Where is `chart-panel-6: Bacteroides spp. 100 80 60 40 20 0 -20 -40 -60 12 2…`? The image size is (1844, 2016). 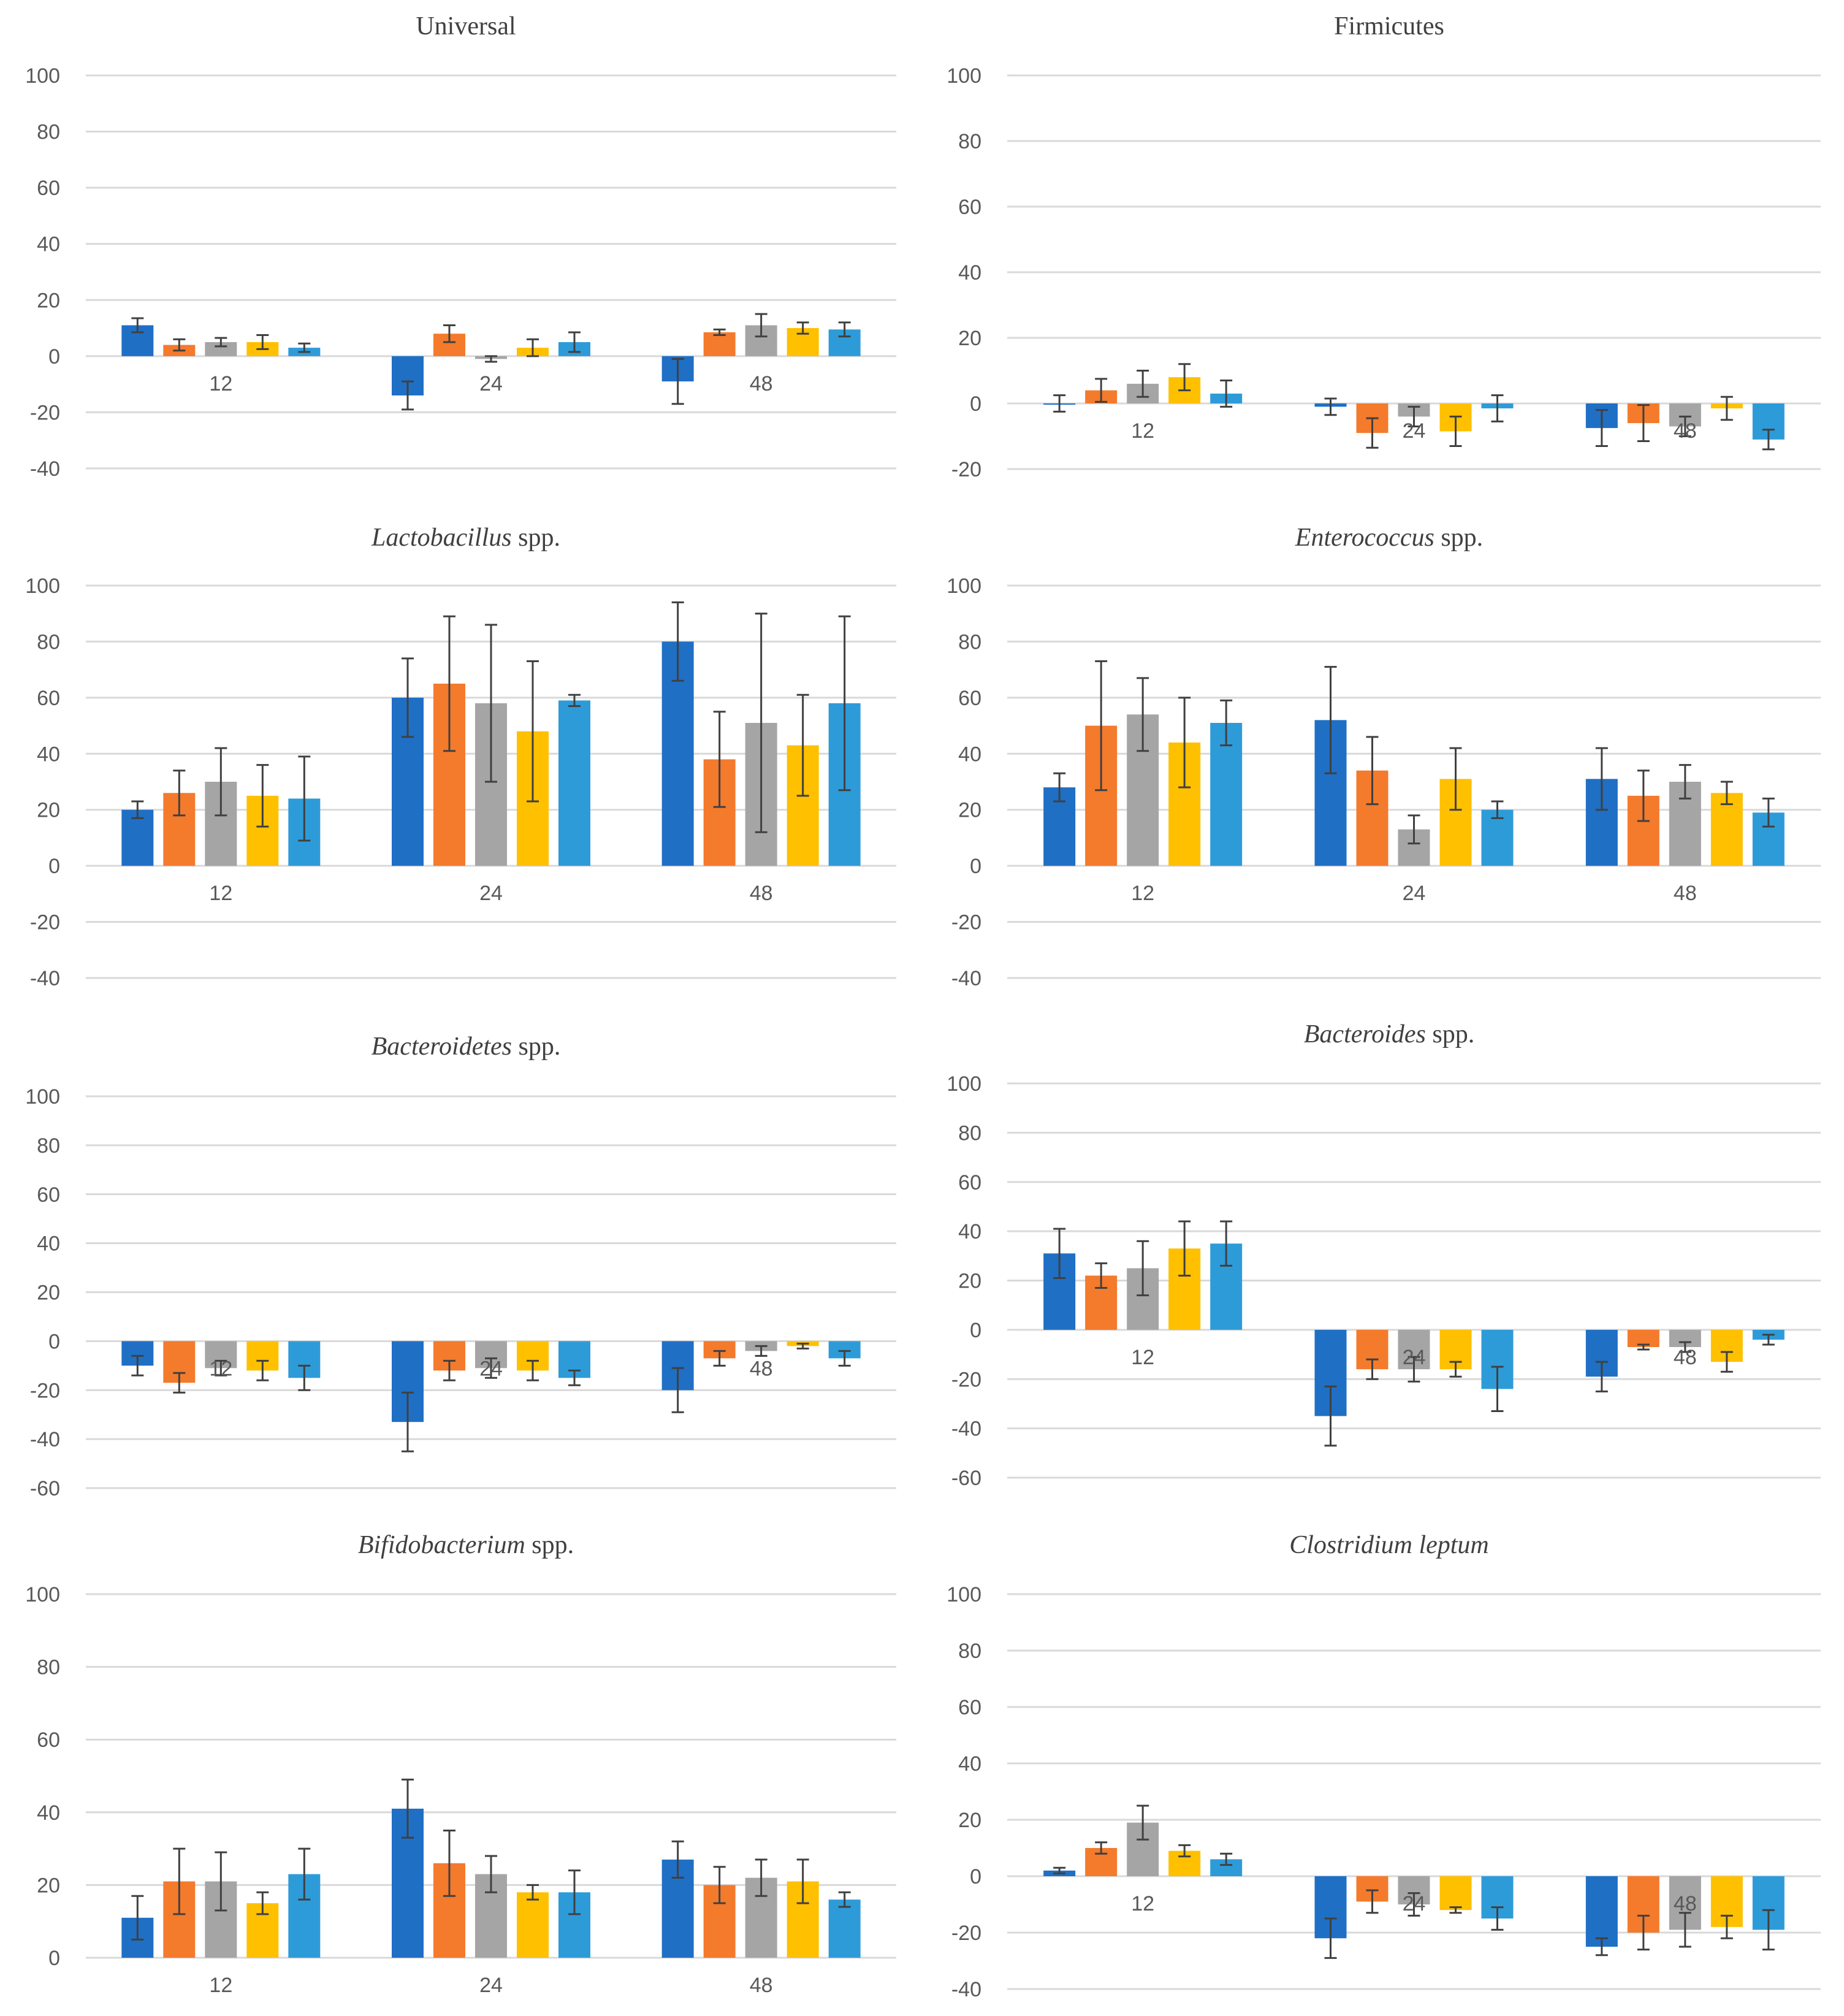 chart-panel-6: Bacteroides spp. 100 80 60 40 20 0 -20 -40 -60 12 2… is located at coordinates (1384, 1255).